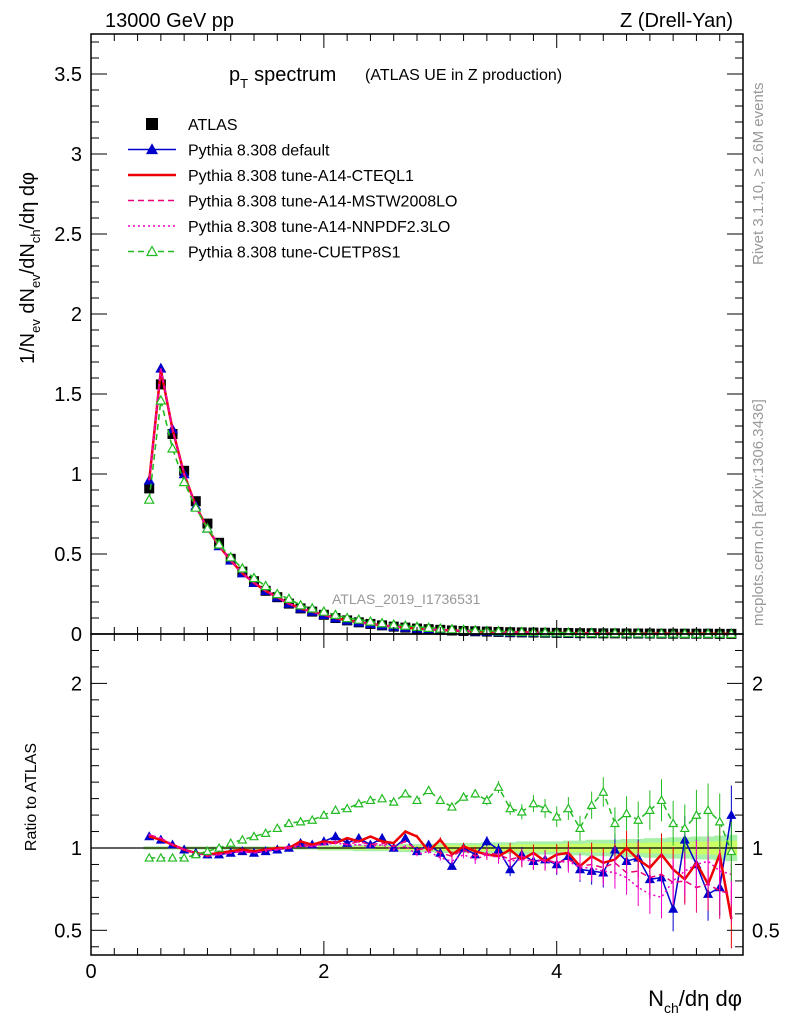 This screenshot has height=1024, width=786. Describe the element at coordinates (68, 395) in the screenshot. I see `y-tick-label: 1.5` at that location.